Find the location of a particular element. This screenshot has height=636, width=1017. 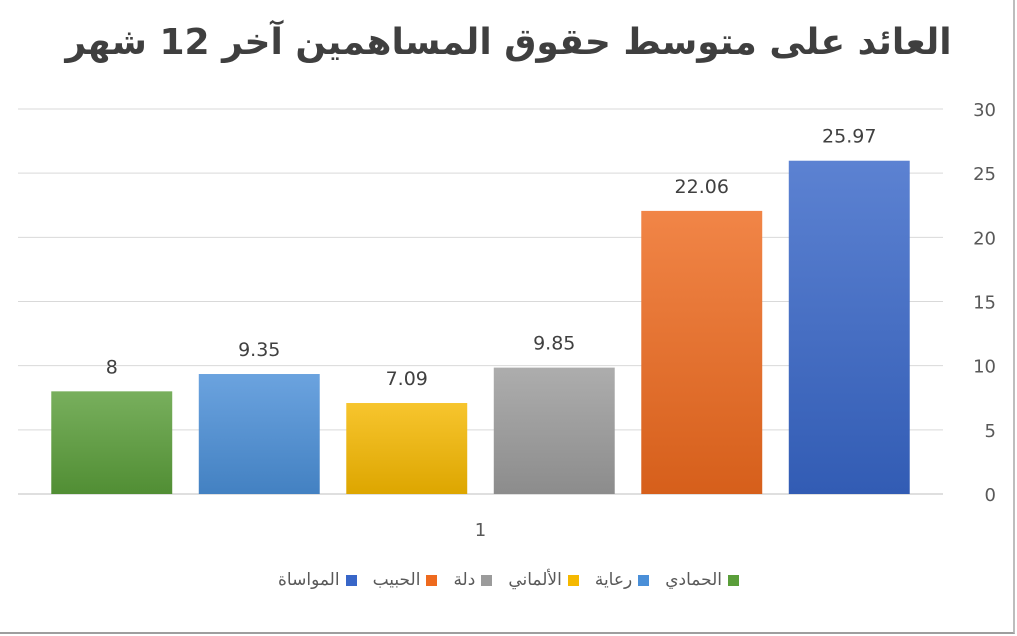

y-axis-ticks: 0 5 10 15 20 25 30 is located at coordinates (984, 303).